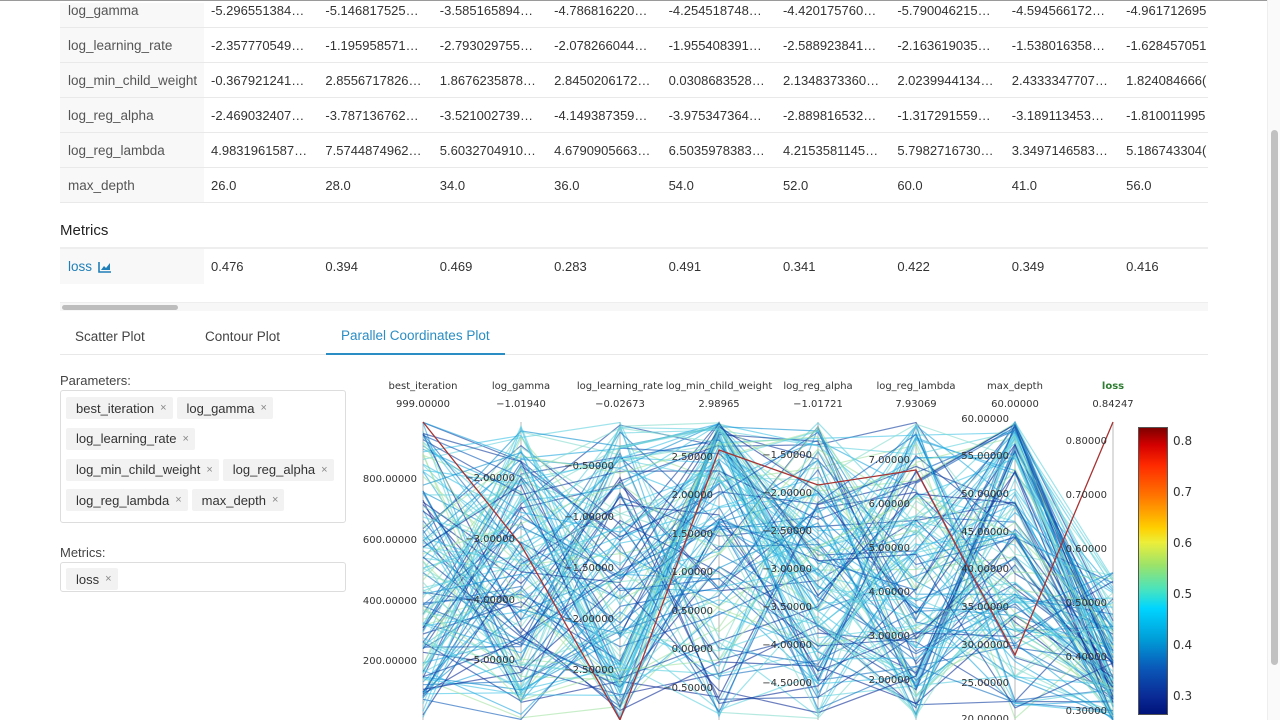 This screenshot has height=720, width=1280. Describe the element at coordinates (1183, 441) in the screenshot. I see `colorbar-tick-label: 0.8` at that location.